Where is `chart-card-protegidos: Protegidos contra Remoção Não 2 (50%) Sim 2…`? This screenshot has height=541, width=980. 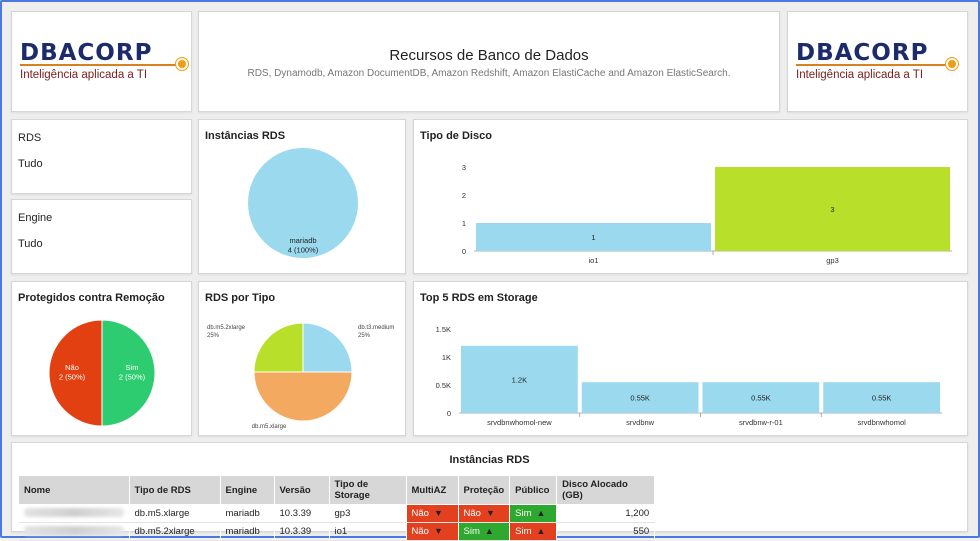 chart-card-protegidos: Protegidos contra Remoção Não 2 (50%) Sim 2… is located at coordinates (101, 358).